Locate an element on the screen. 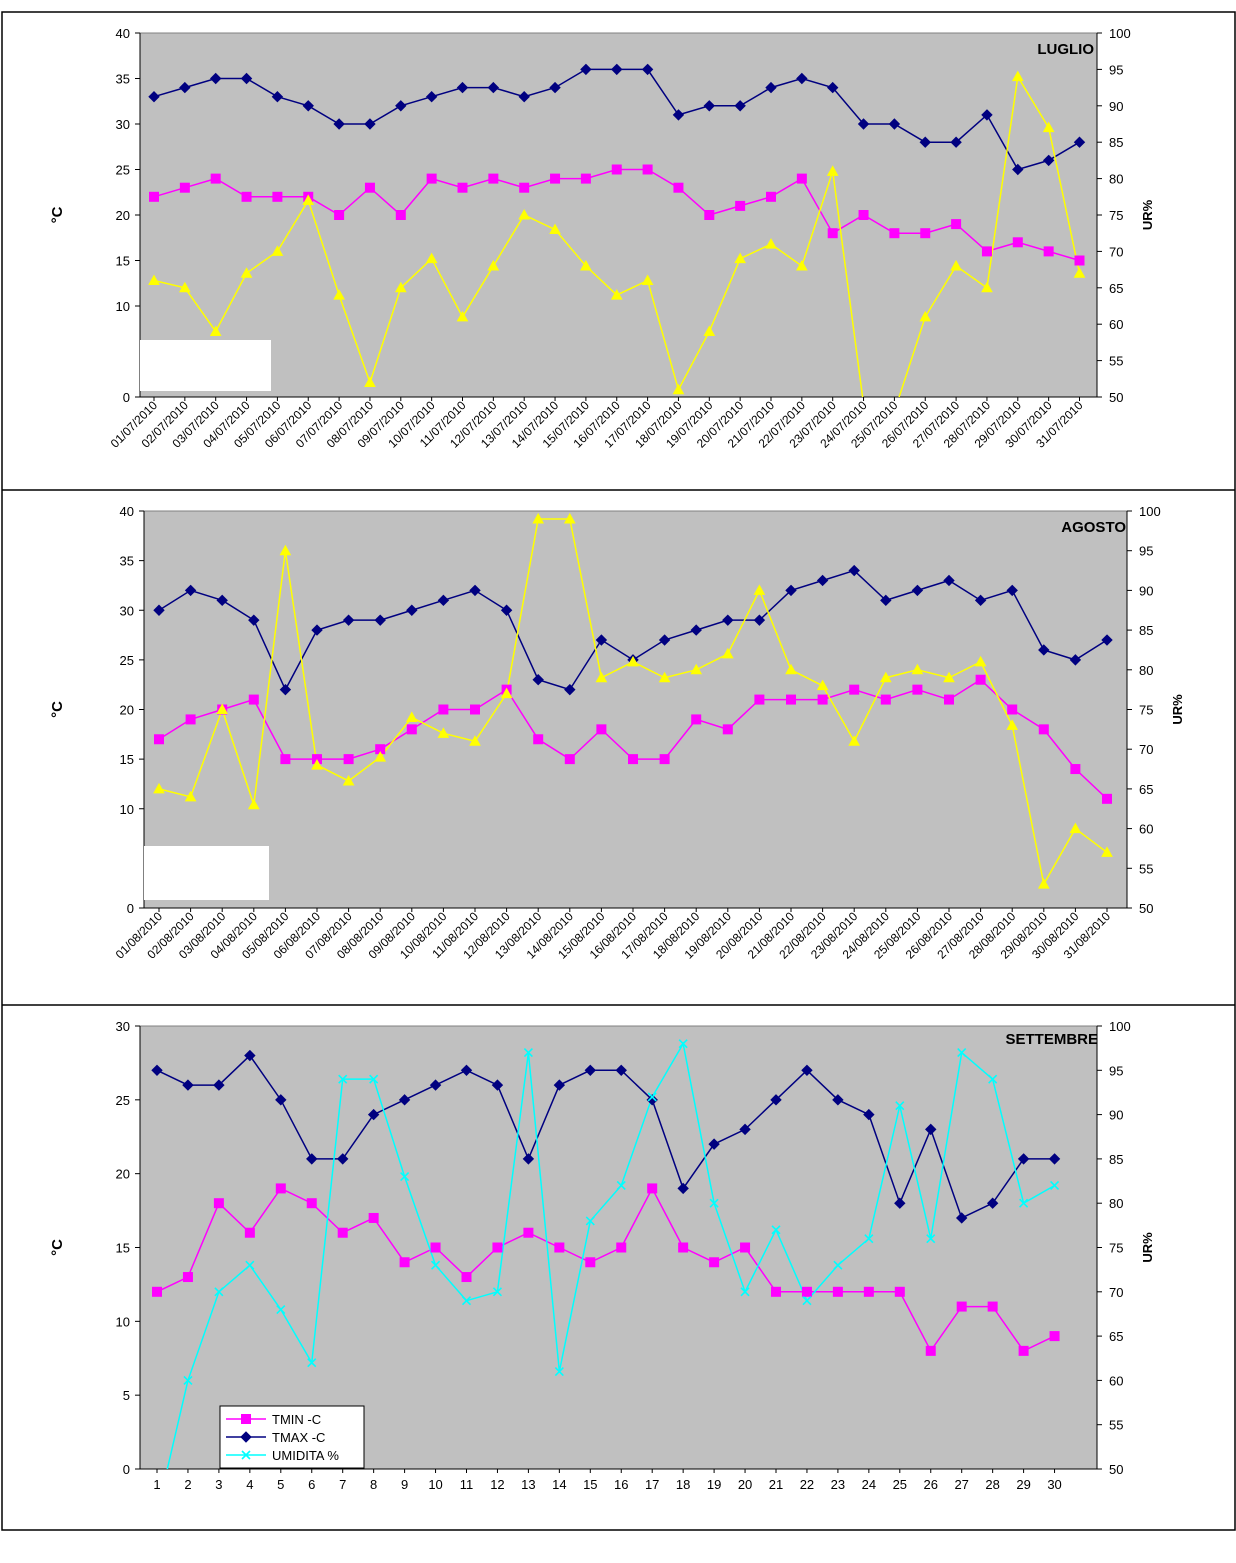 Image resolution: width=1236 pixels, height=1563 pixels. x-tick-label: 1 is located at coordinates (156, 1484).